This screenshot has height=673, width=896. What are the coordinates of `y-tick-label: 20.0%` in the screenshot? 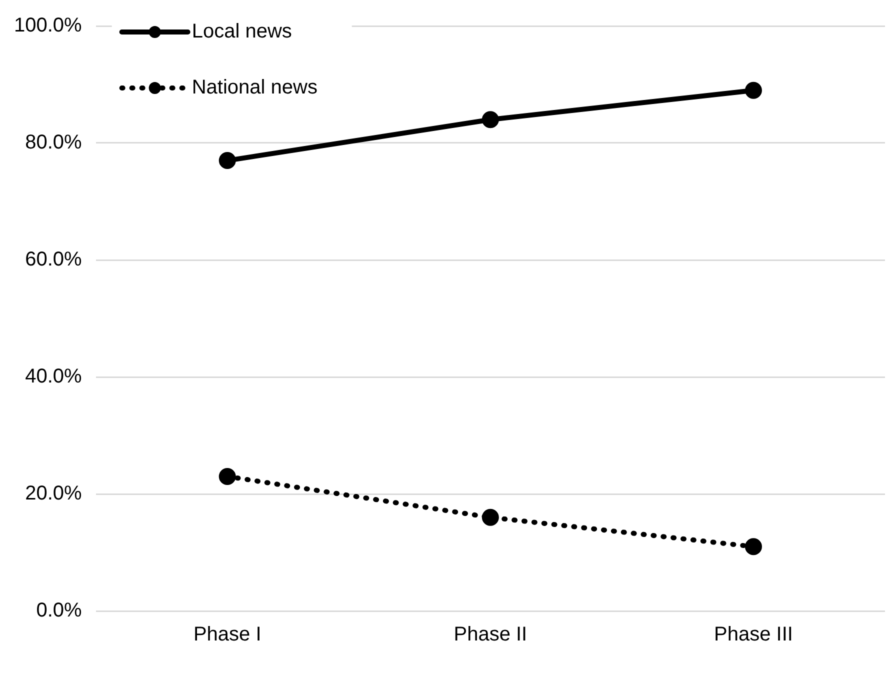 It's located at (53, 493).